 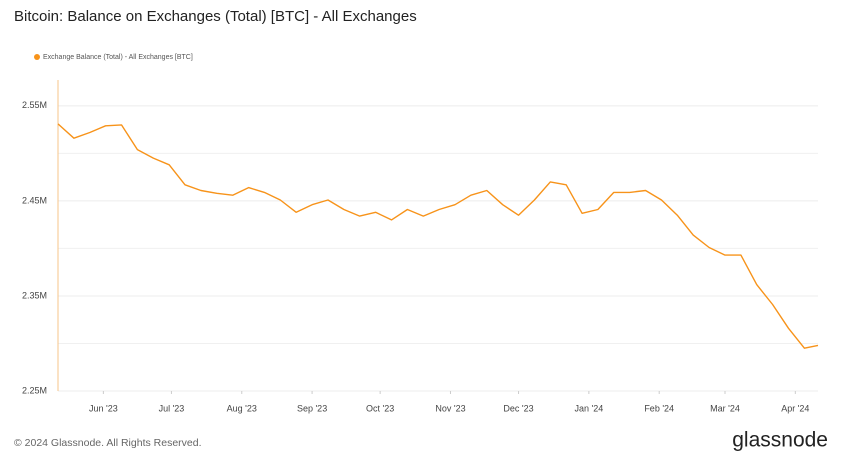 What do you see at coordinates (380, 408) in the screenshot?
I see `x-tick-label: Oct '23` at bounding box center [380, 408].